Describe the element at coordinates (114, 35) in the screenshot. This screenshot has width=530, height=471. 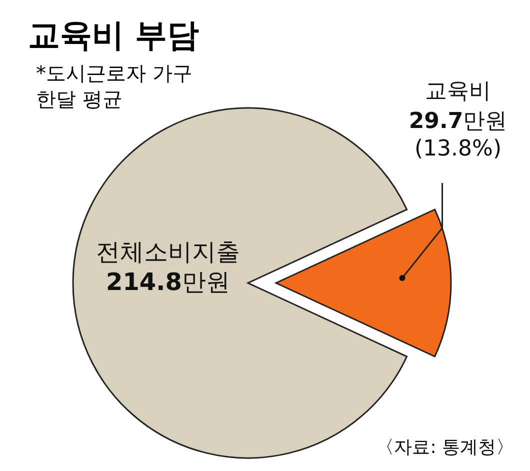
I see `chart-title: 교육비 부담` at that location.